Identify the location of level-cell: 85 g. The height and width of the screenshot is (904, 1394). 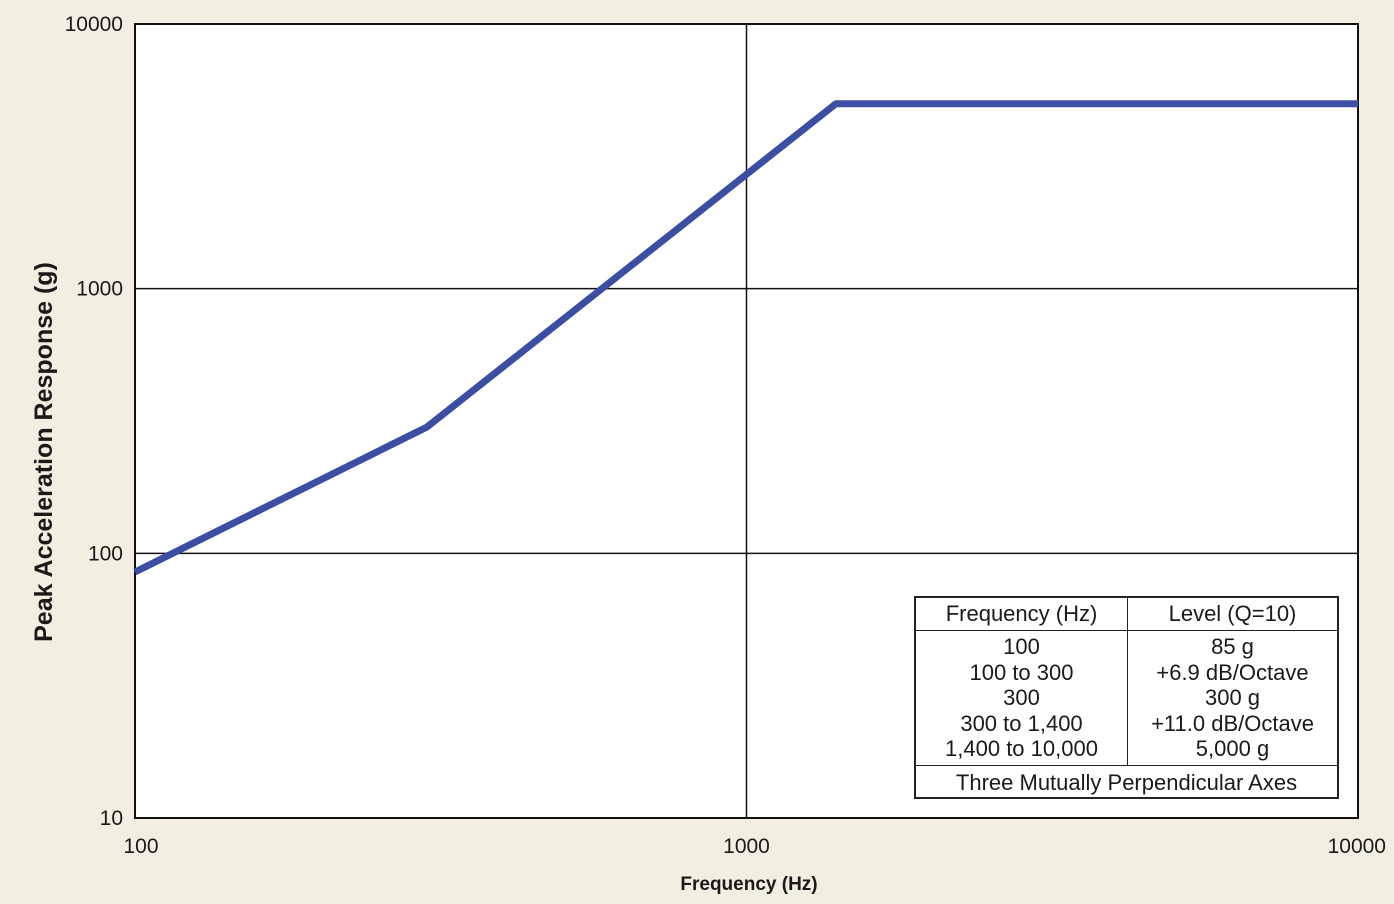
(1232, 646).